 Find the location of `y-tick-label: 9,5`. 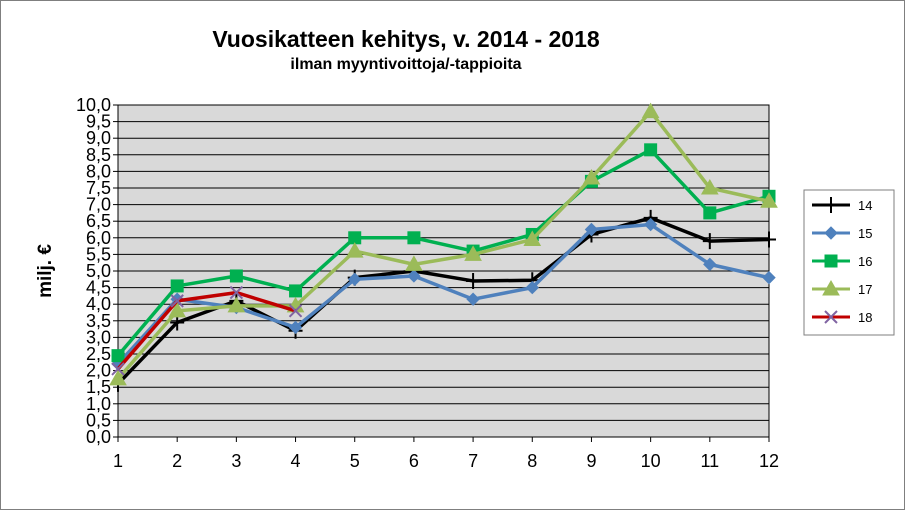

y-tick-label: 9,5 is located at coordinates (98, 122).